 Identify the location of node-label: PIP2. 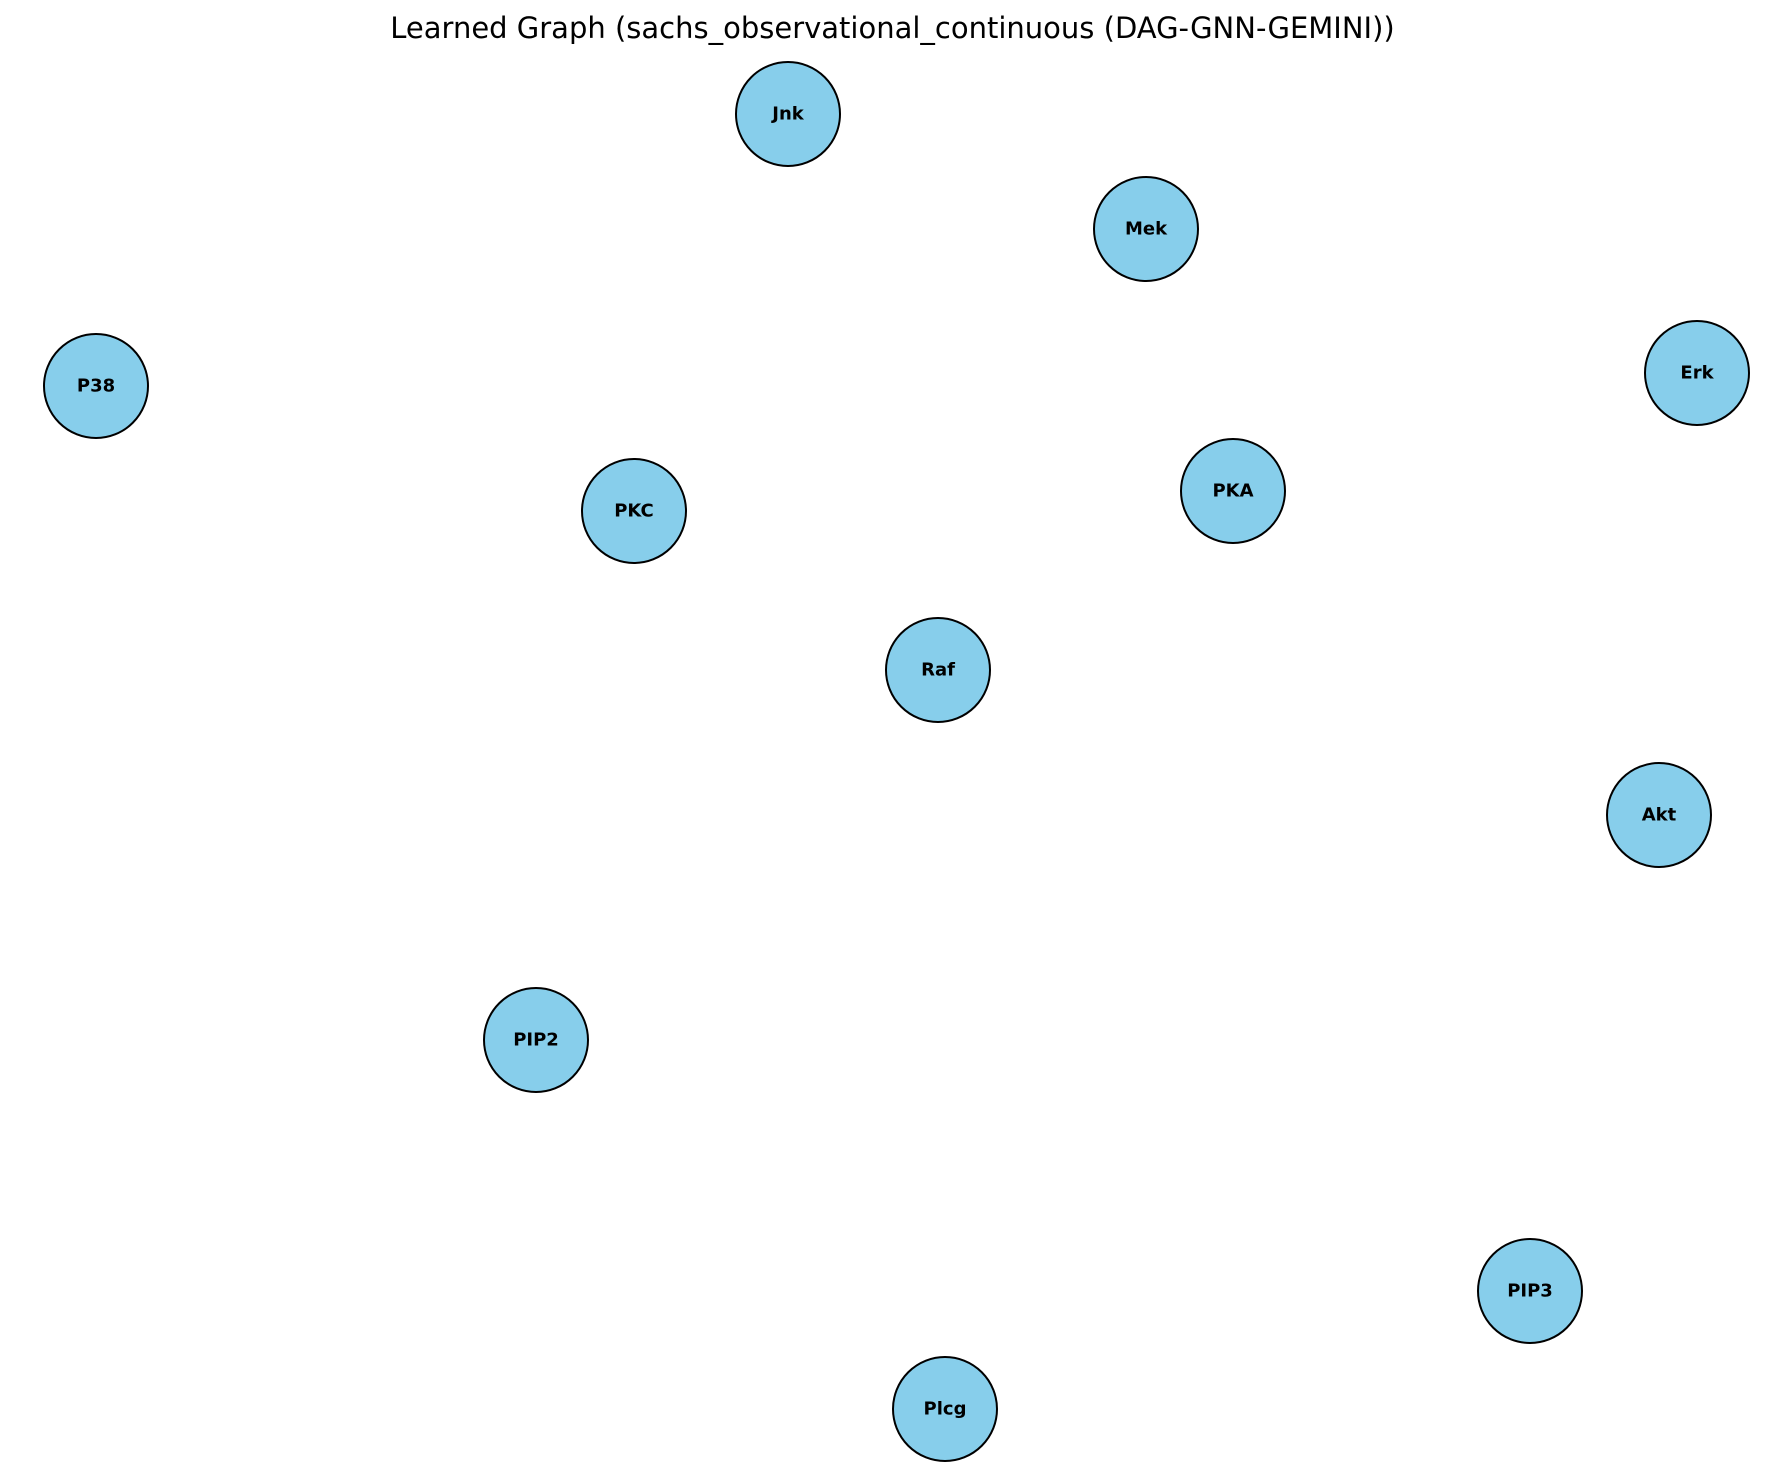
(536, 1040).